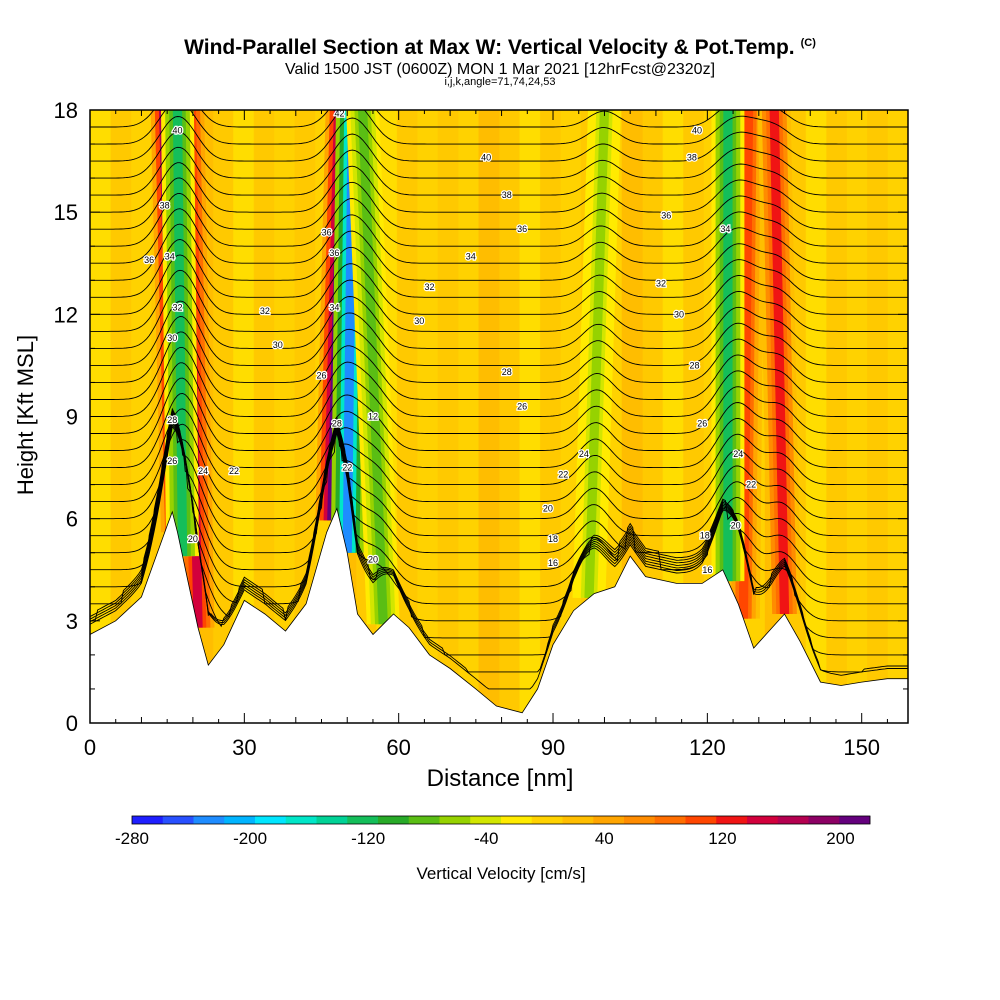 Image resolution: width=1000 pixels, height=1000 pixels. I want to click on contour-label: 18, so click(705, 535).